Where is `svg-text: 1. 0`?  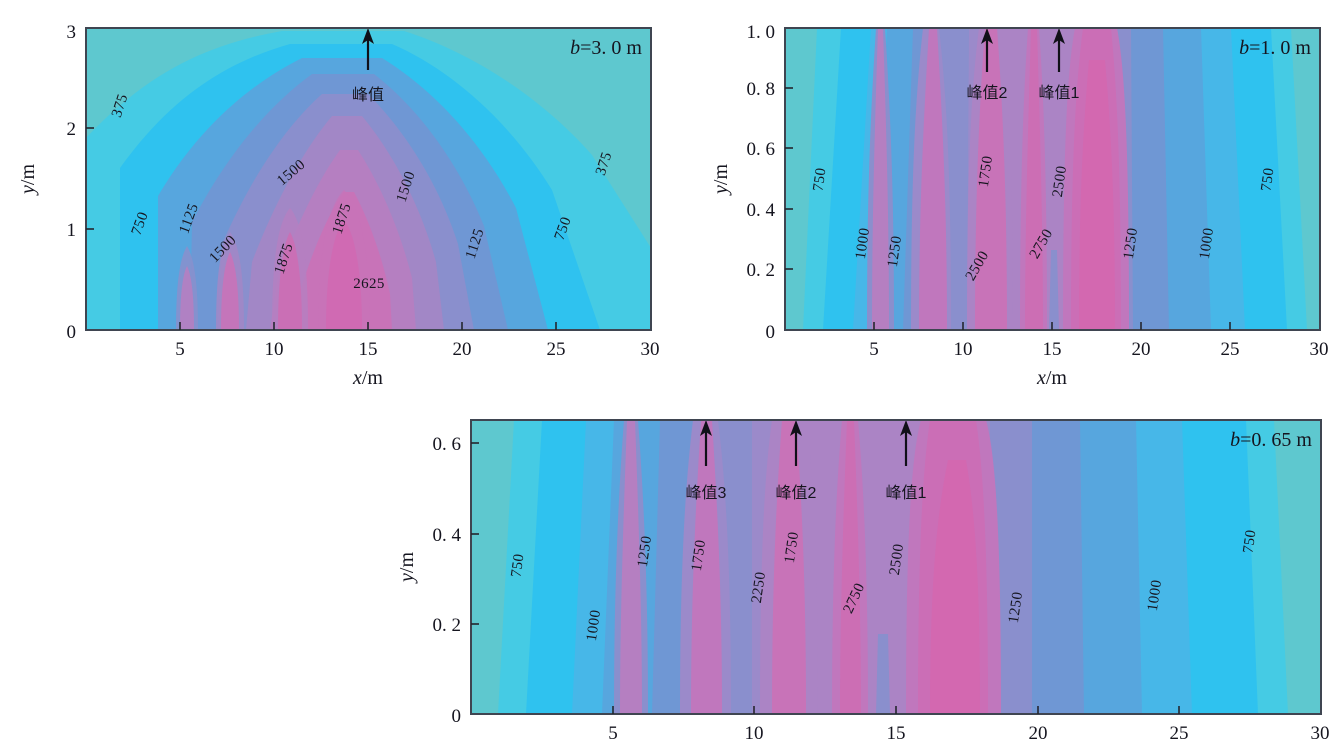 svg-text: 1. 0 is located at coordinates (761, 32).